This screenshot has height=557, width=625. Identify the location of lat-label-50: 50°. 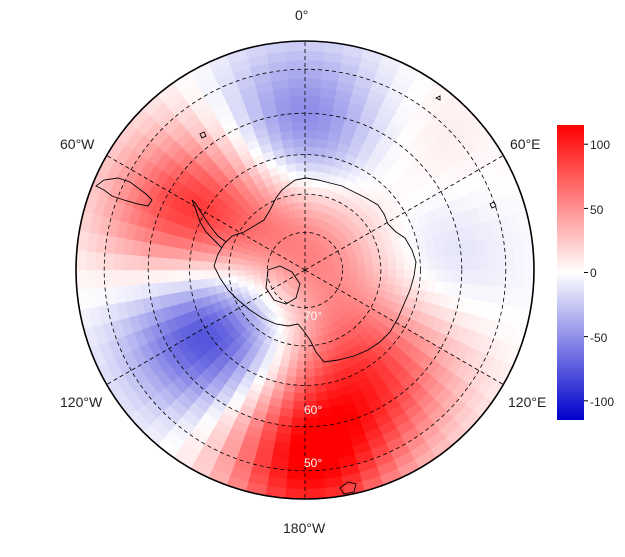
(313, 463).